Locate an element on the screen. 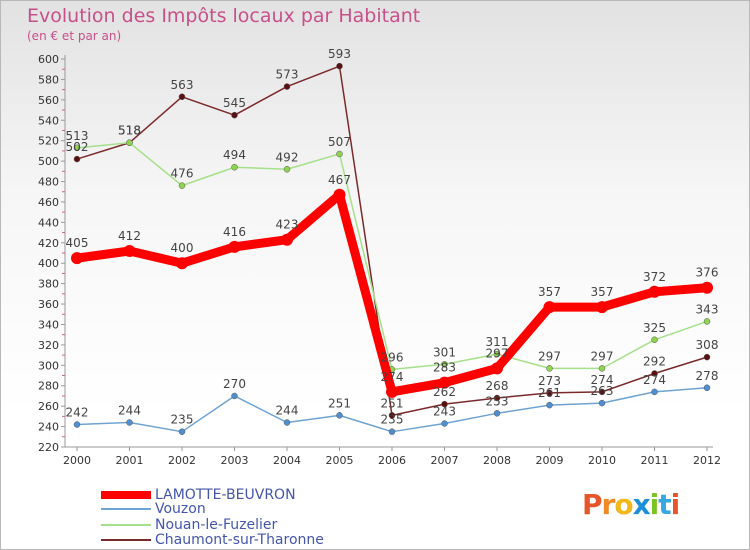 The image size is (750, 550). data-label: 476 is located at coordinates (182, 174).